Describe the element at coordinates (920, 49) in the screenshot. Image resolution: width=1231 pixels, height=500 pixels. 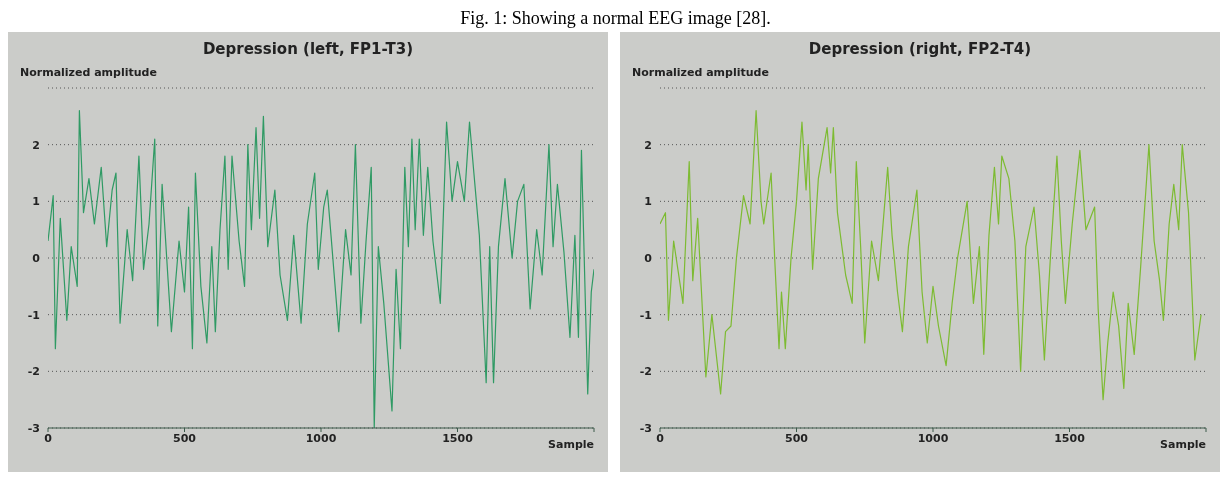
I see `chart-title: Depression (right, FP2-T4)` at that location.